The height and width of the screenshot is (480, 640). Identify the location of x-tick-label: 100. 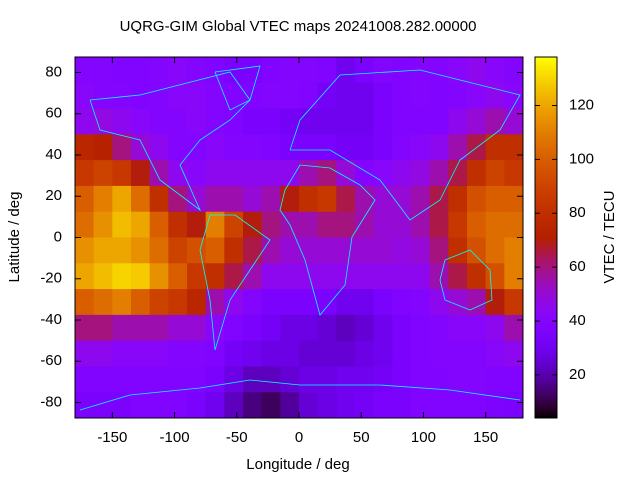
(423, 437).